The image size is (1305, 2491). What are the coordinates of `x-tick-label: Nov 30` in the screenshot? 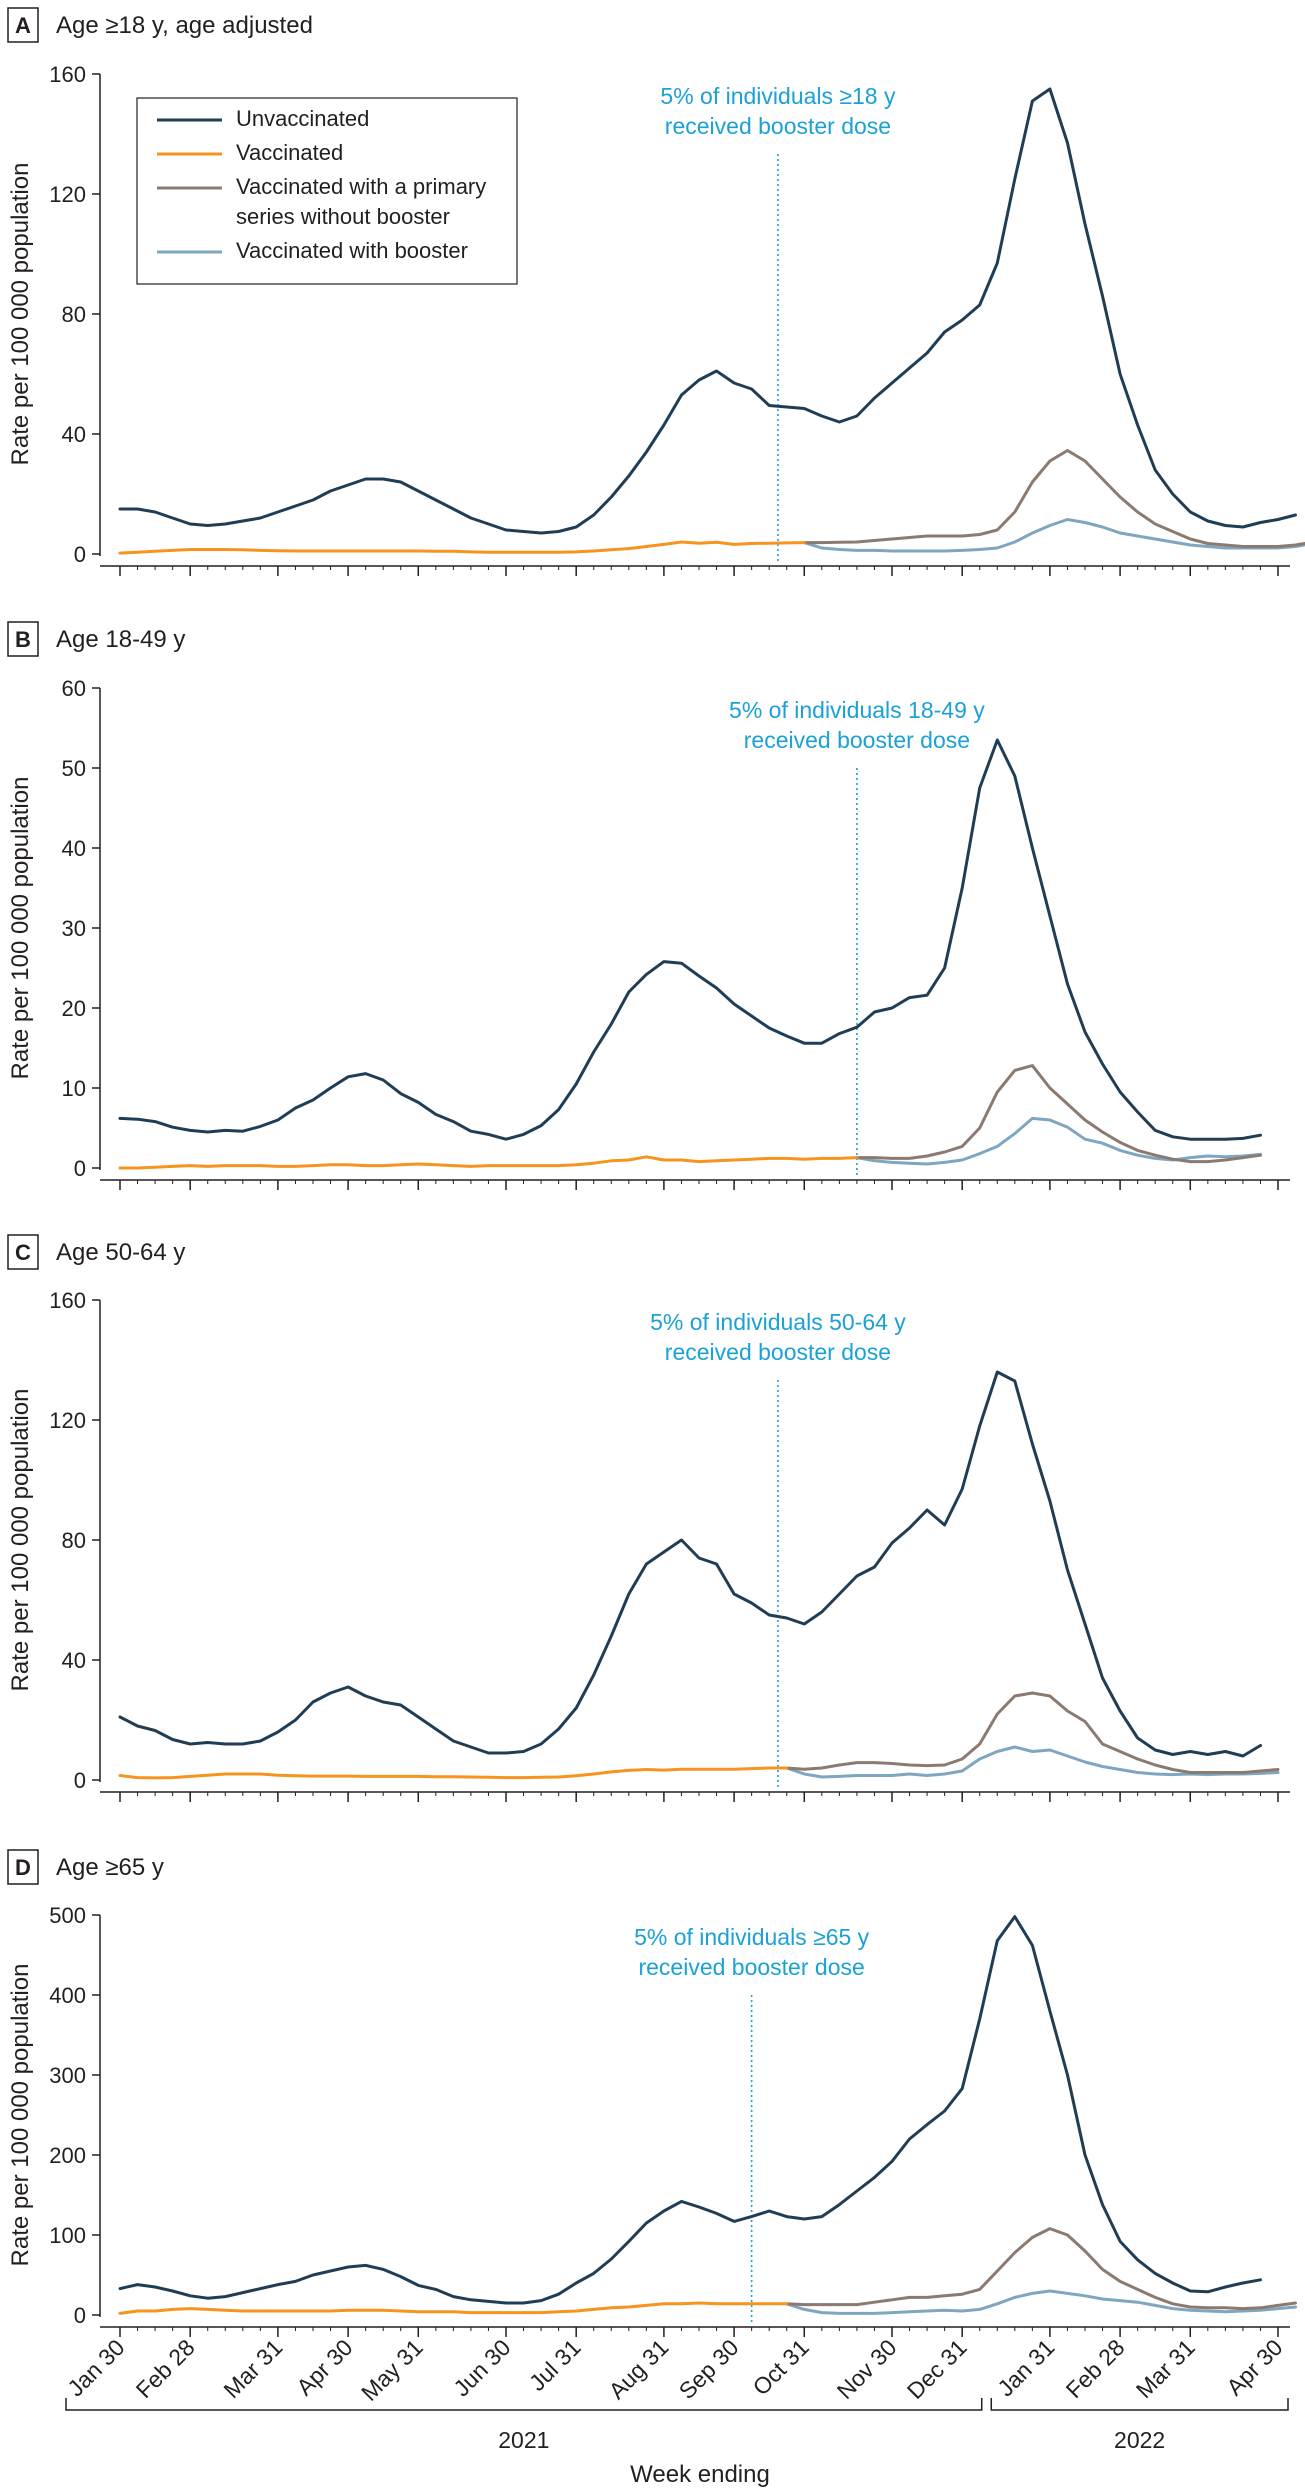 It's located at (867, 2369).